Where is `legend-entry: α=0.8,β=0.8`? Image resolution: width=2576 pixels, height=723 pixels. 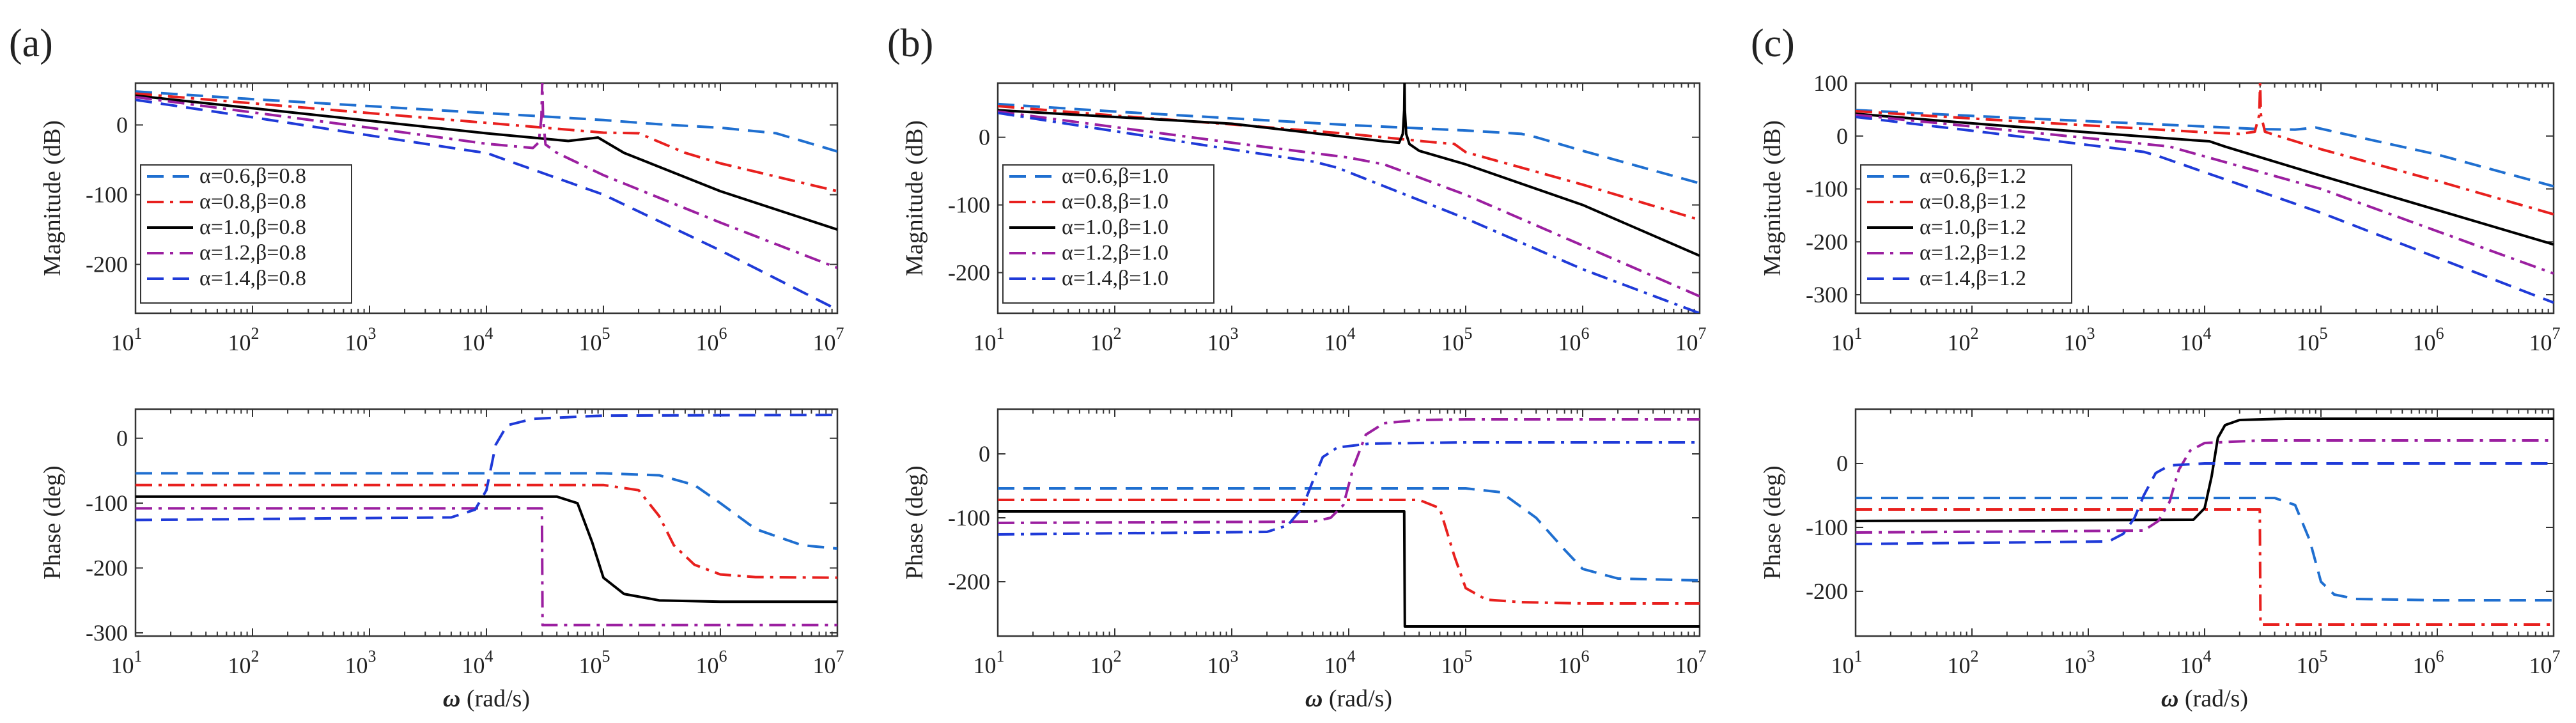 legend-entry: α=0.8,β=0.8 is located at coordinates (252, 202).